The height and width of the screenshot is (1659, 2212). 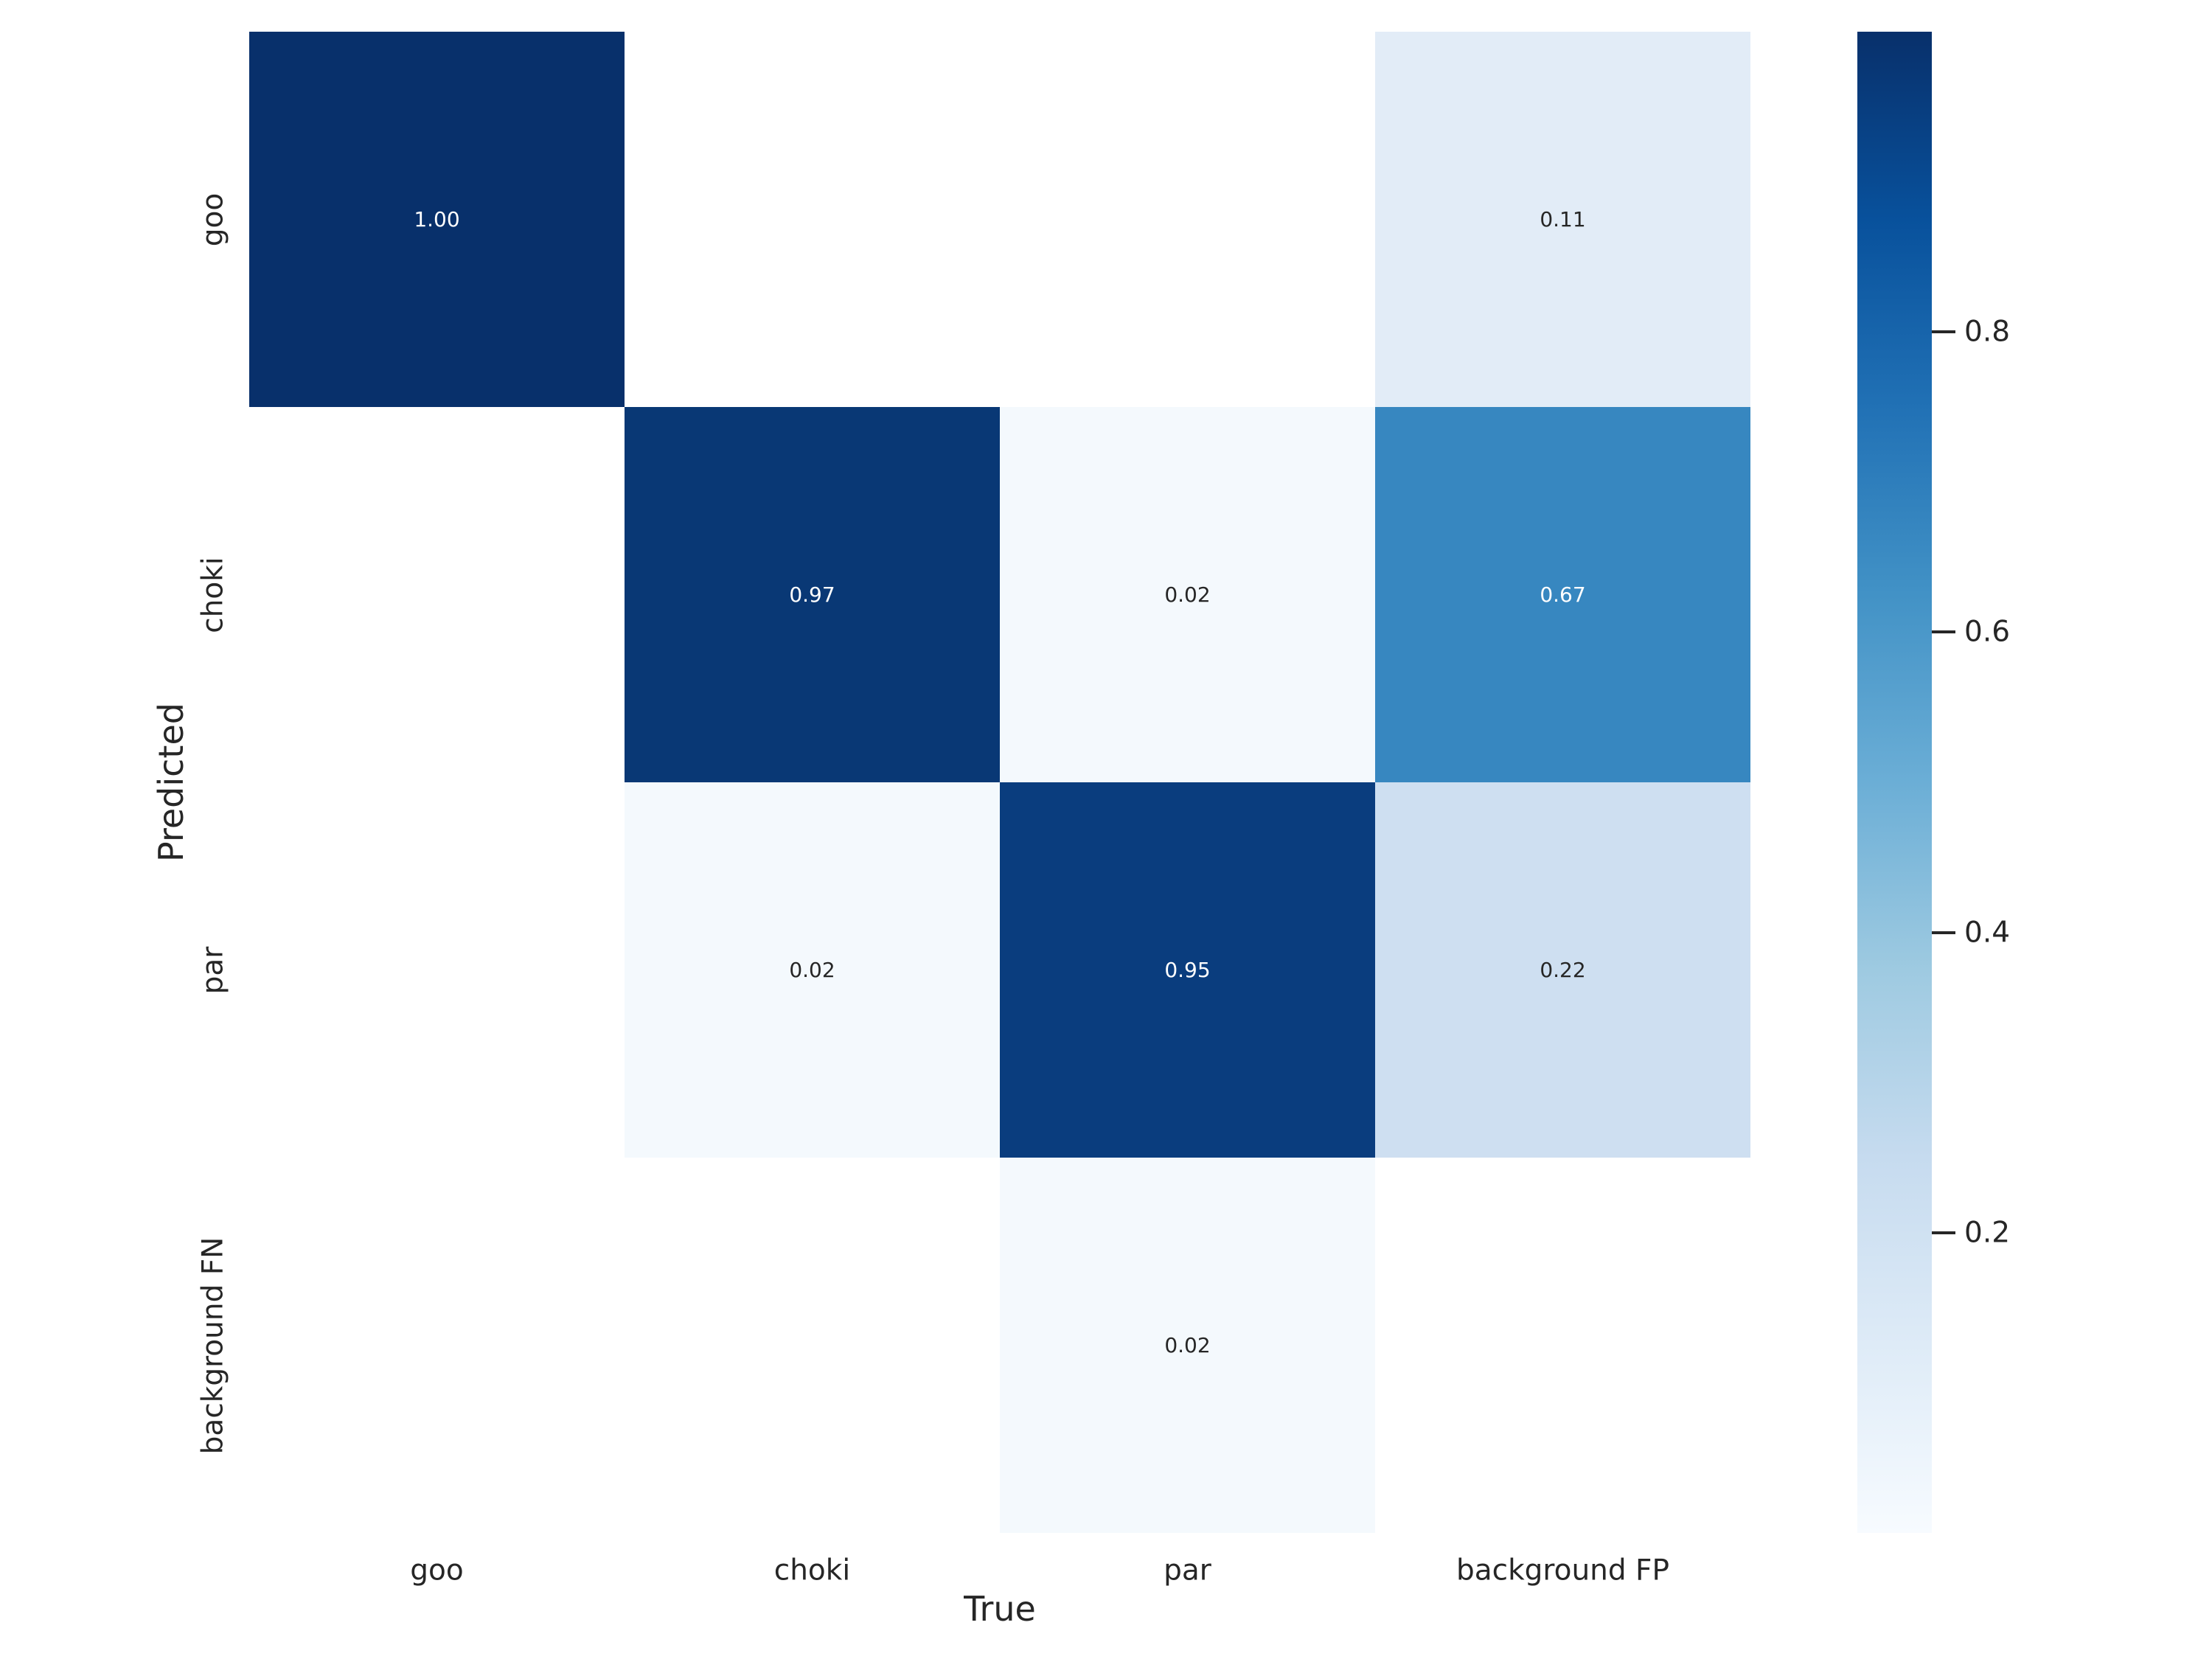 I want to click on y-tick-label: background FN, so click(x=213, y=1345).